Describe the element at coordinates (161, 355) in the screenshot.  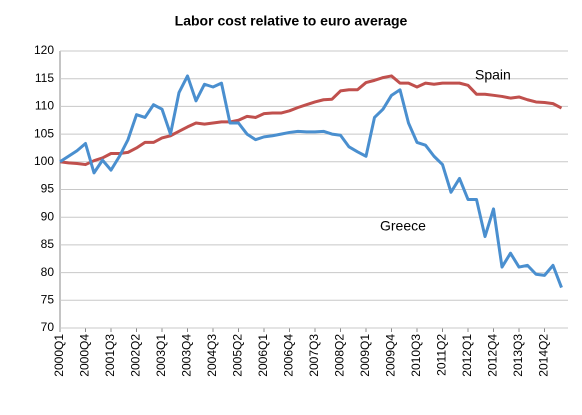
I see `x-tick-label: 2003Q1` at that location.